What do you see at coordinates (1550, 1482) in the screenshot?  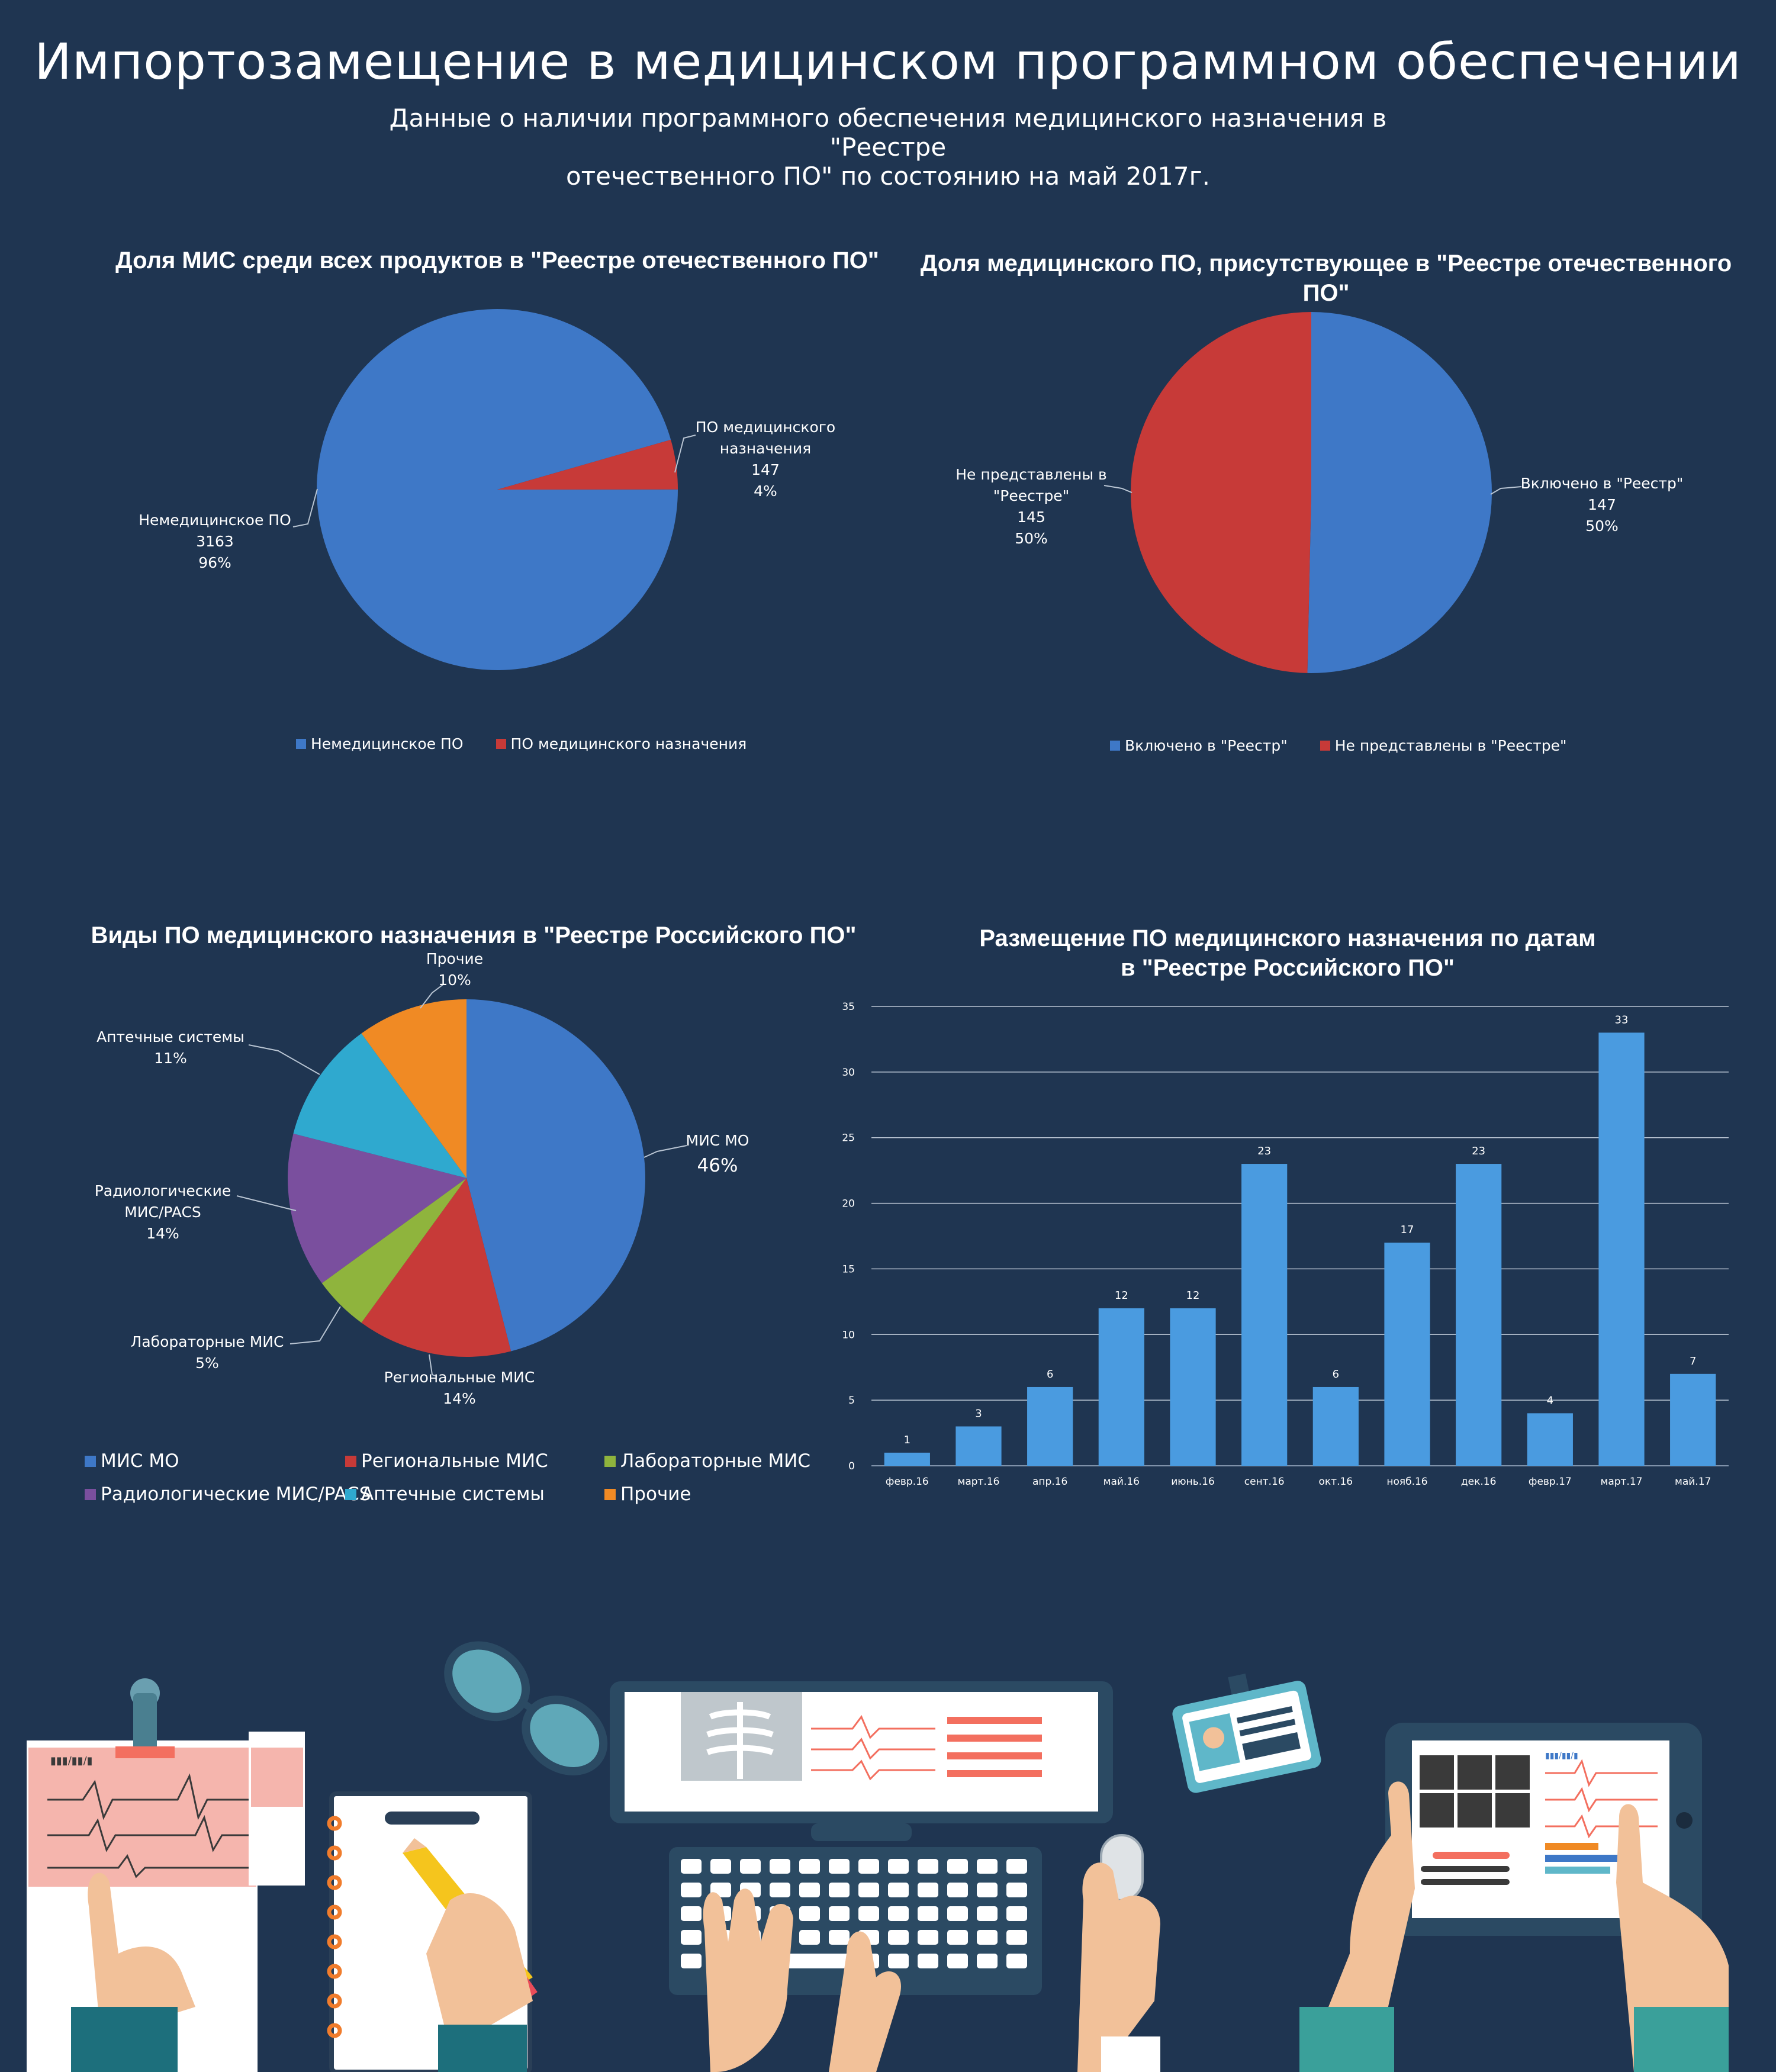 I see `x-tick-label: февр.17` at bounding box center [1550, 1482].